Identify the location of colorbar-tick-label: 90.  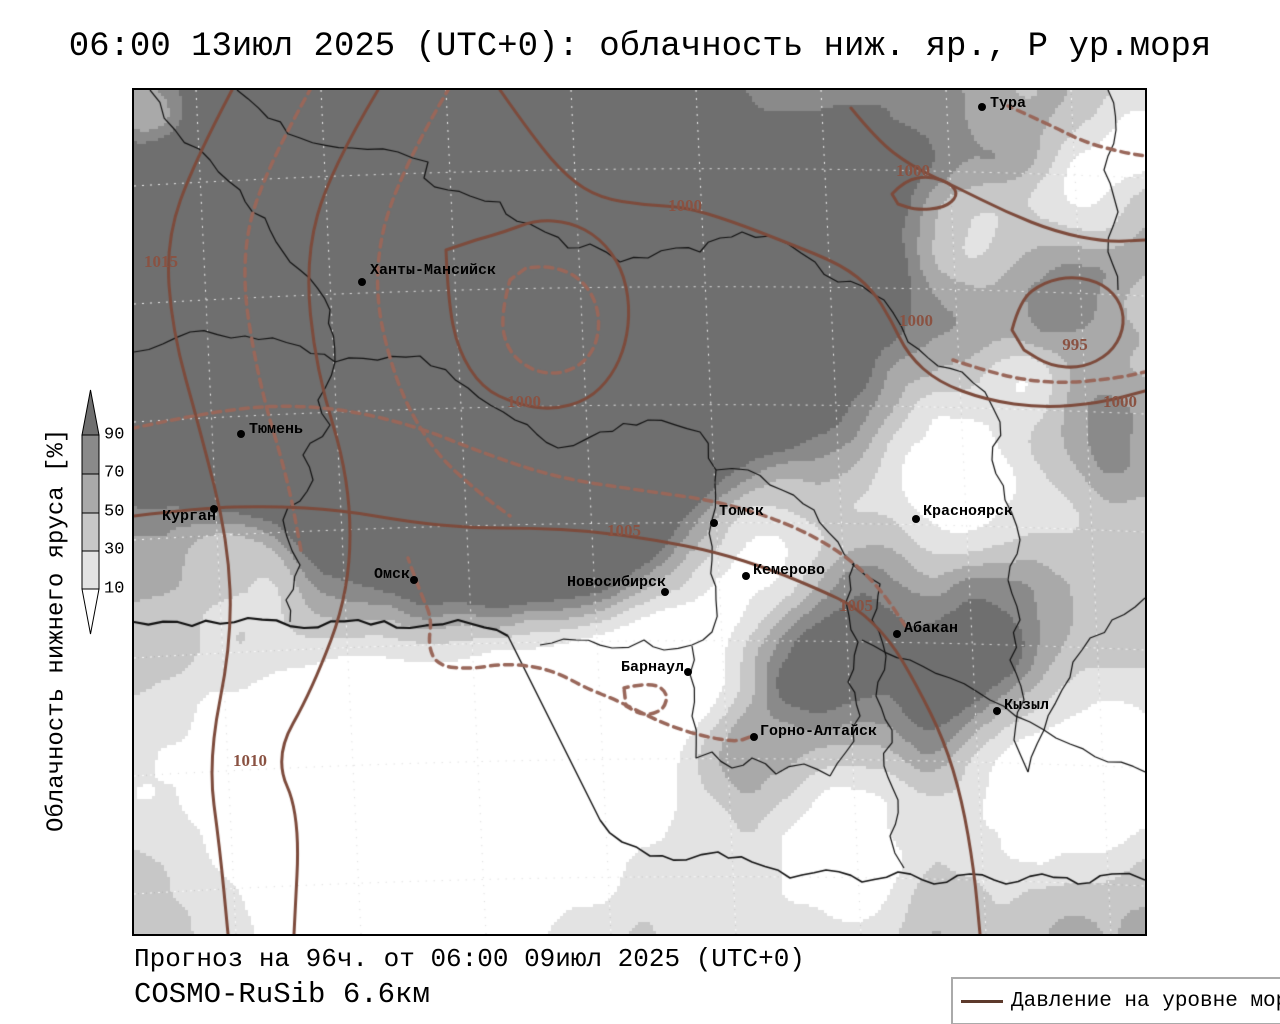
(114, 435).